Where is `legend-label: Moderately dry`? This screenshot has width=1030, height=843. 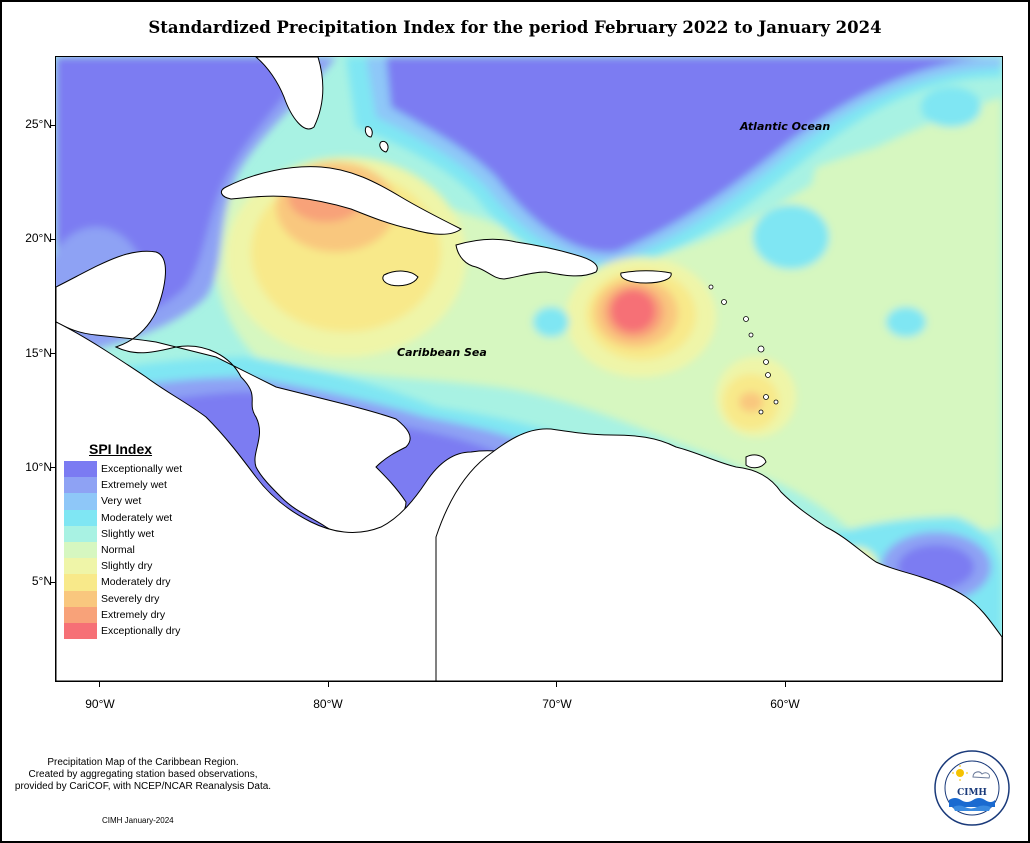
legend-label: Moderately dry is located at coordinates (136, 582).